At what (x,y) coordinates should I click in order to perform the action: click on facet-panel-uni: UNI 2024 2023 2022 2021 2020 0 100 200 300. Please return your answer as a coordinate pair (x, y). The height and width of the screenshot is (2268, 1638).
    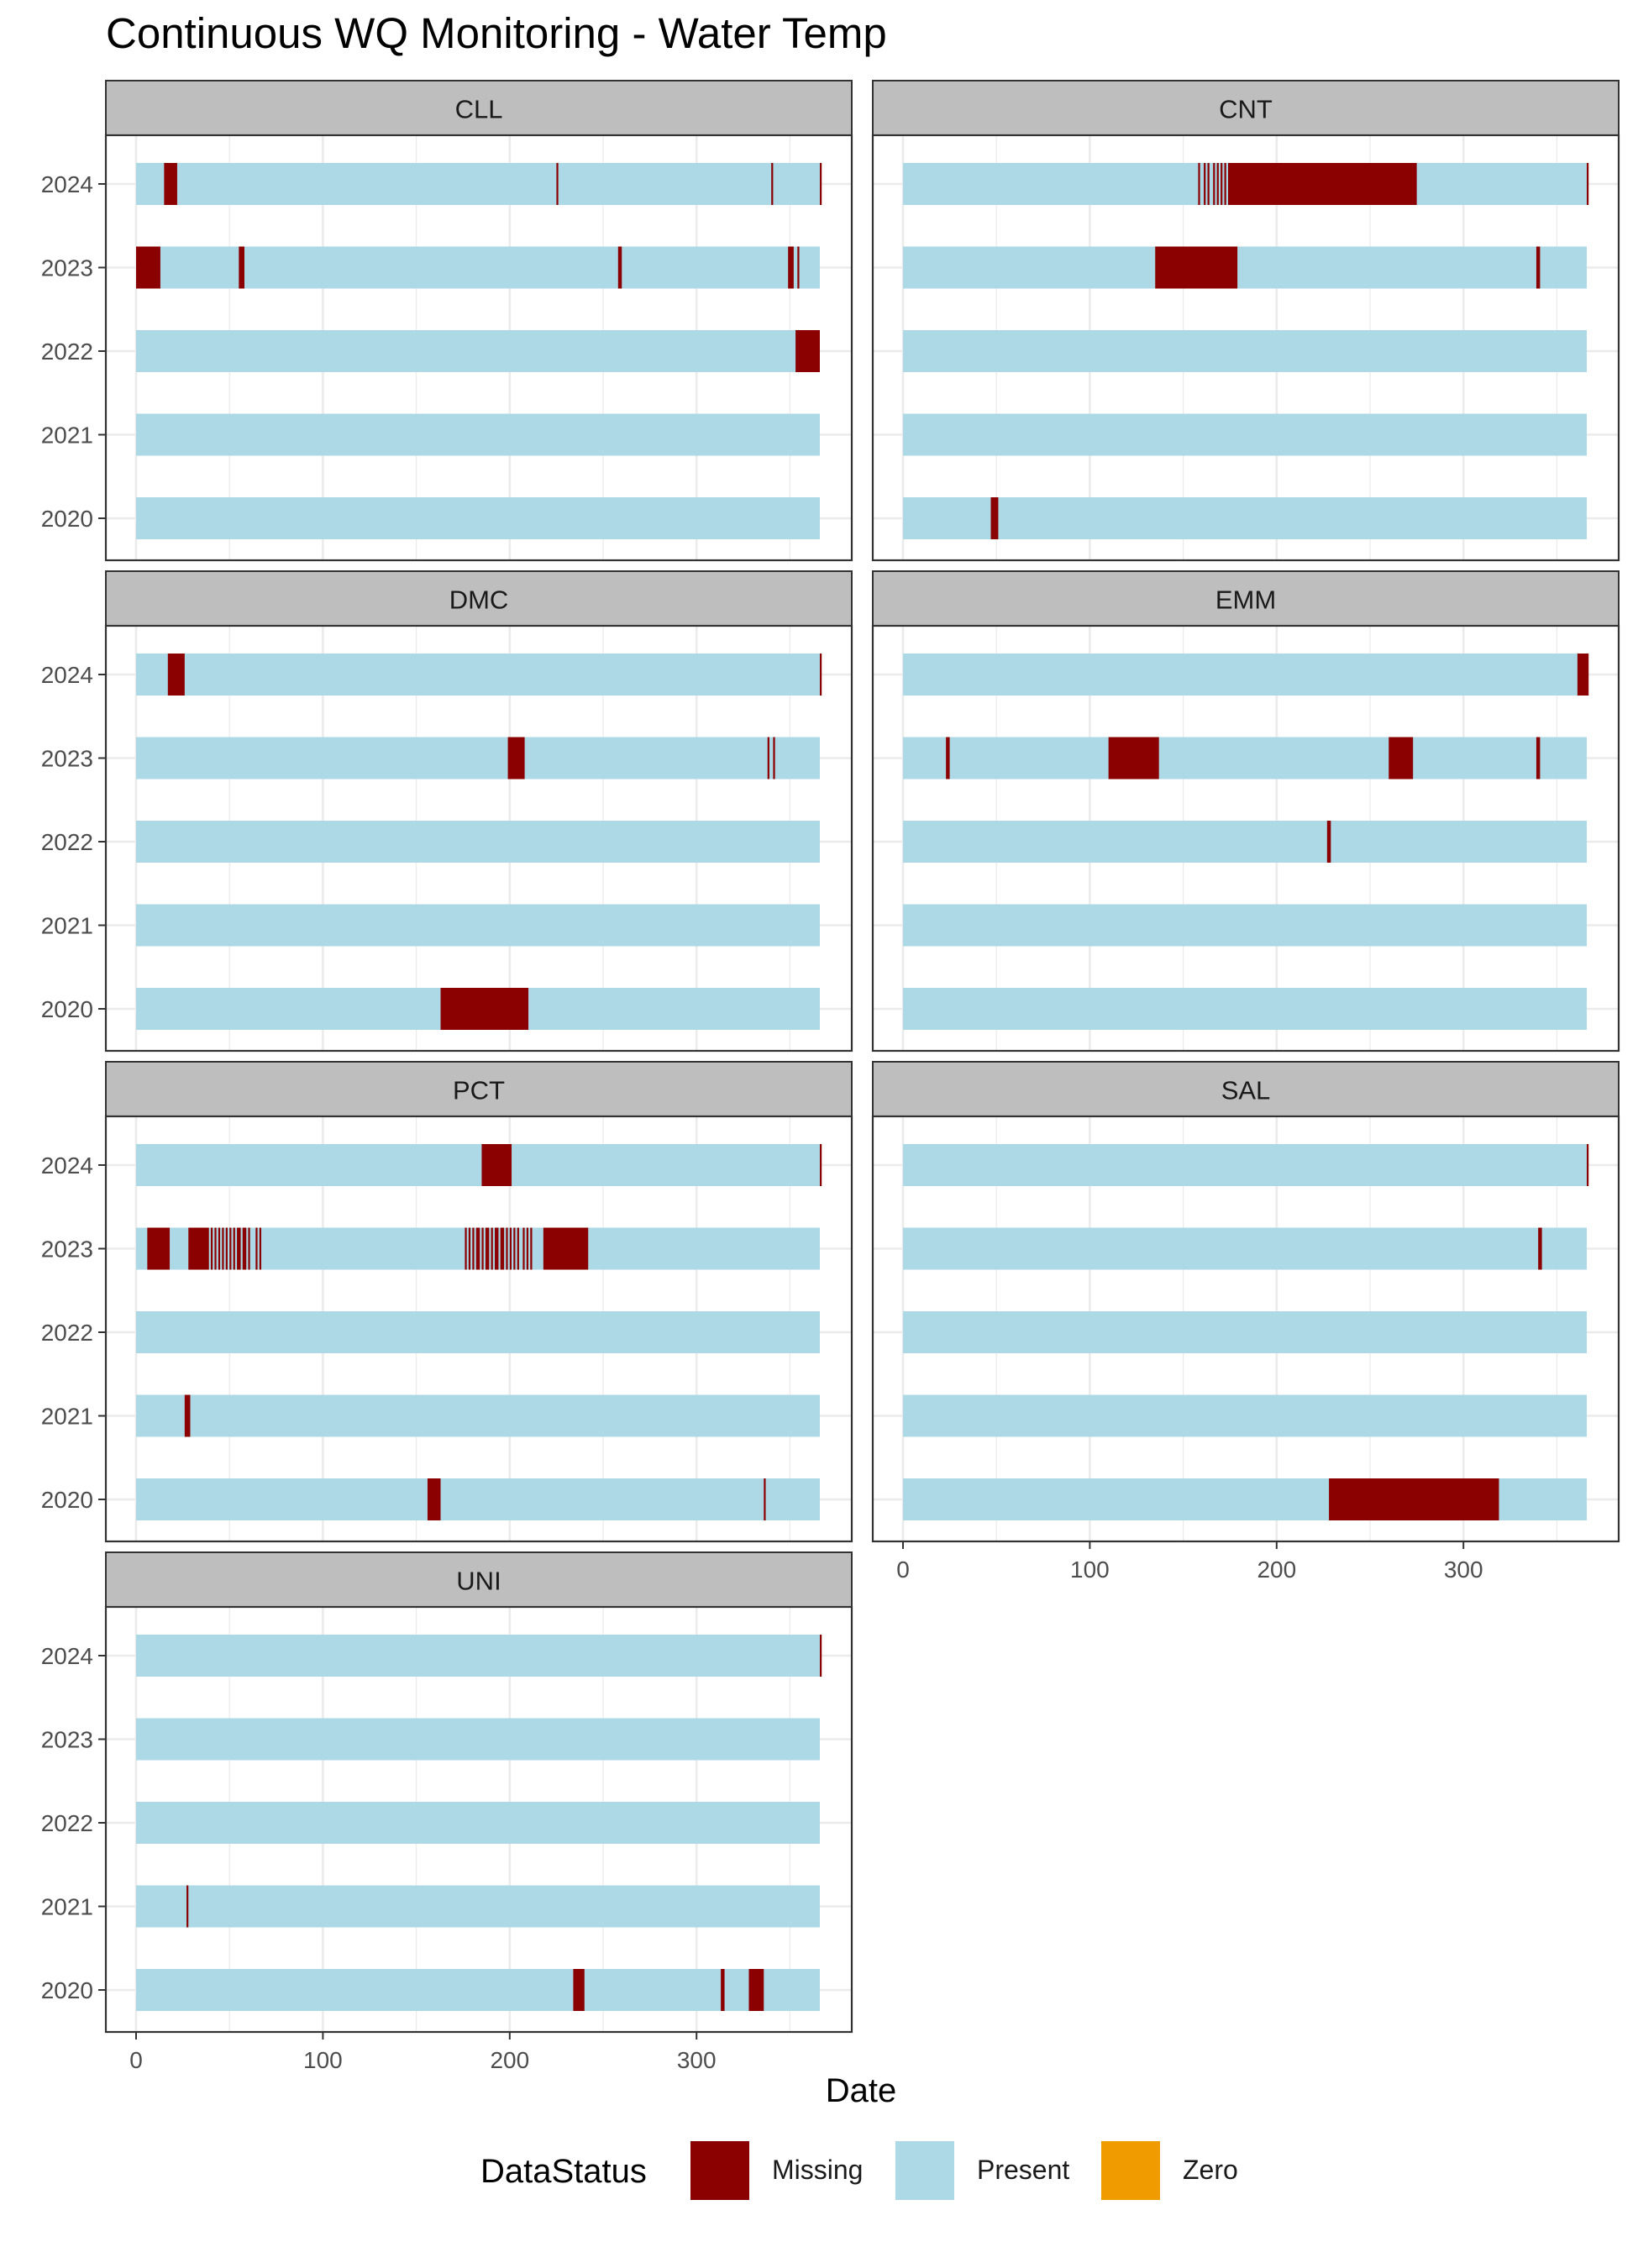
    Looking at the image, I should click on (447, 1812).